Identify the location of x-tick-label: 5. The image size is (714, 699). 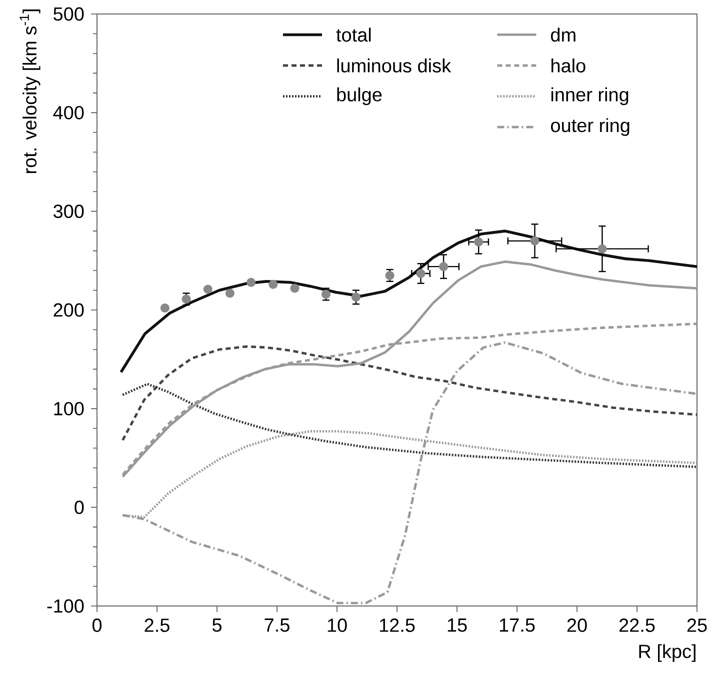
(217, 625).